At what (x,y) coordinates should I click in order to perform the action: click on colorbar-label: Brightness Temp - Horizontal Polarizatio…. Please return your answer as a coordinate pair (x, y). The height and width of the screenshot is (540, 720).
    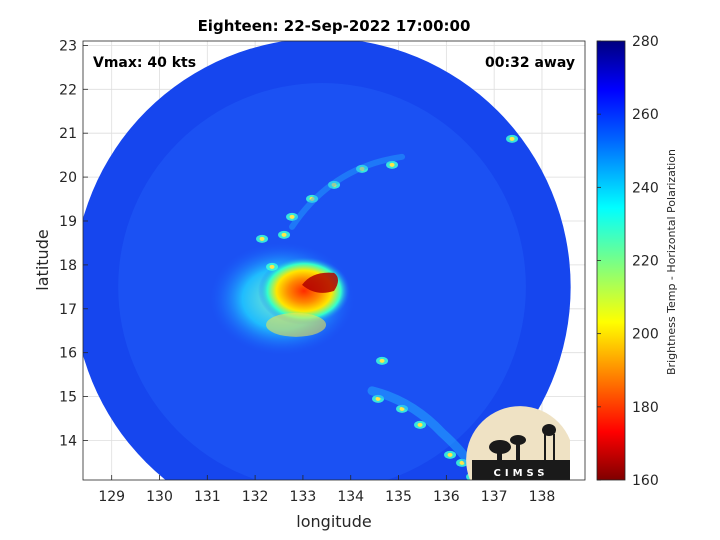
    Looking at the image, I should click on (671, 262).